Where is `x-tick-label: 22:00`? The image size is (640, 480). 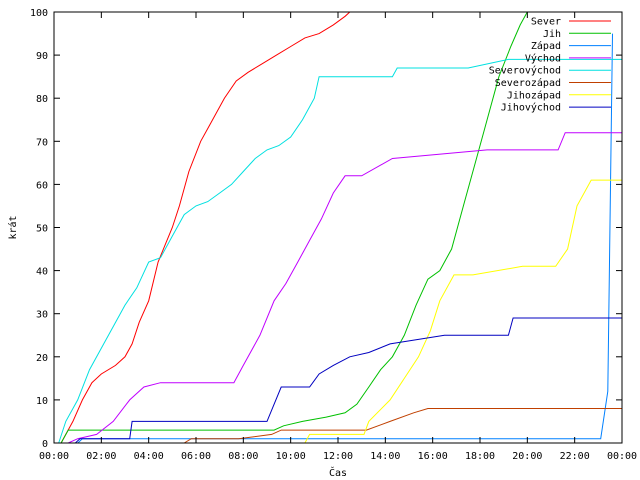 x-tick-label: 22:00 is located at coordinates (575, 456).